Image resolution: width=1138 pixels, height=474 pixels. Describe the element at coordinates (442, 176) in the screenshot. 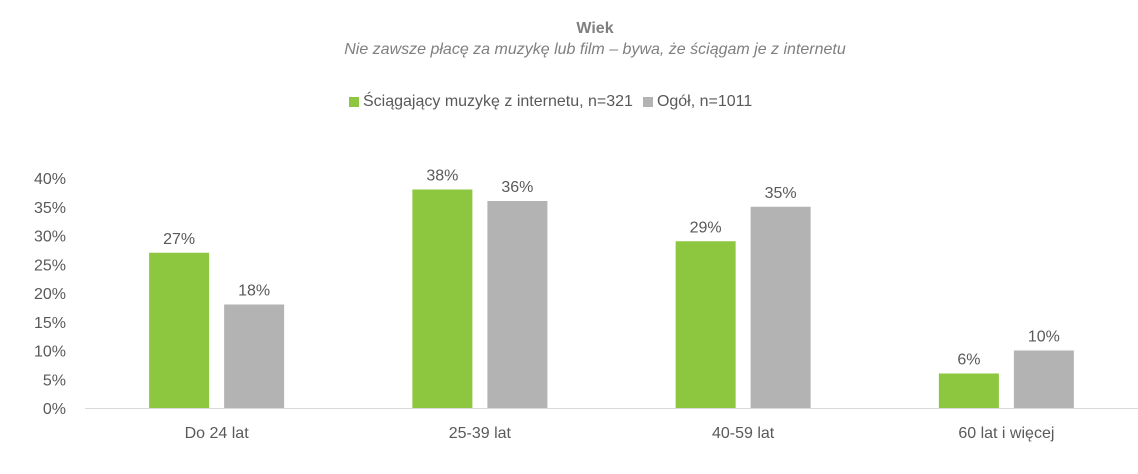

I see `data-label: 38%` at that location.